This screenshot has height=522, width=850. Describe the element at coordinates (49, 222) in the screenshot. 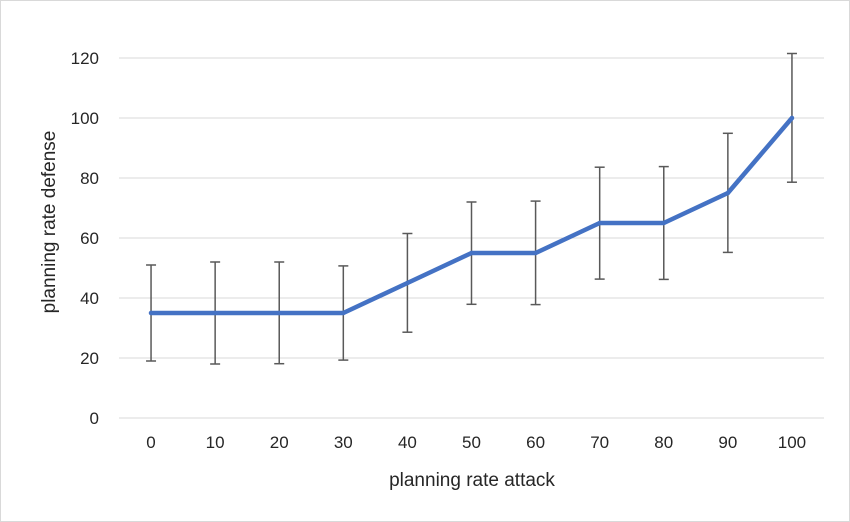

I see `y-axis-title: planning rate defense` at that location.